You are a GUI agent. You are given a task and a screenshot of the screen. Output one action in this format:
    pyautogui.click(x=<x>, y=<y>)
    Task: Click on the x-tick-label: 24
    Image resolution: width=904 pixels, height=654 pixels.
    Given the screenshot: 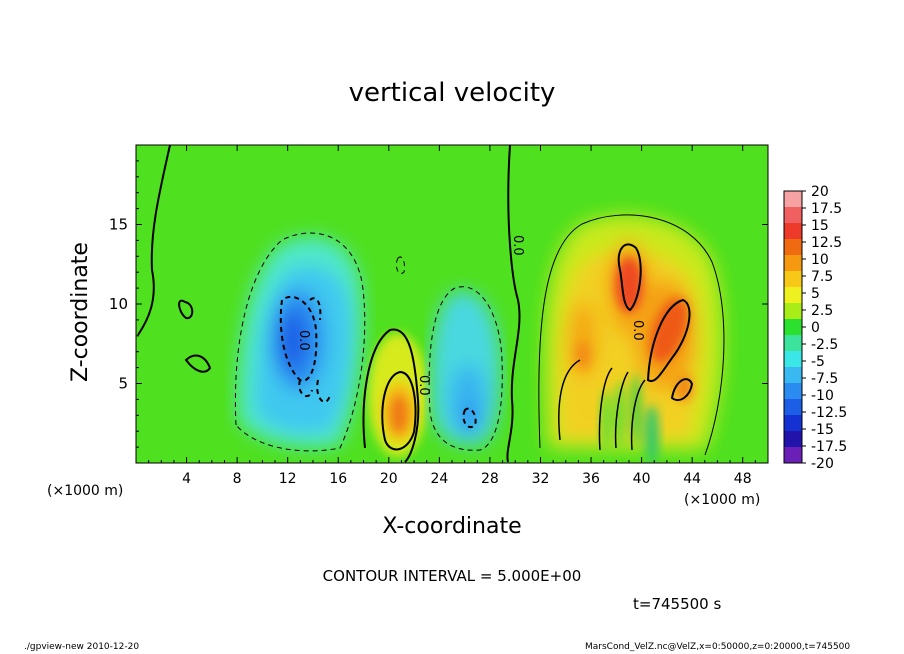 What is the action you would take?
    pyautogui.click(x=439, y=479)
    